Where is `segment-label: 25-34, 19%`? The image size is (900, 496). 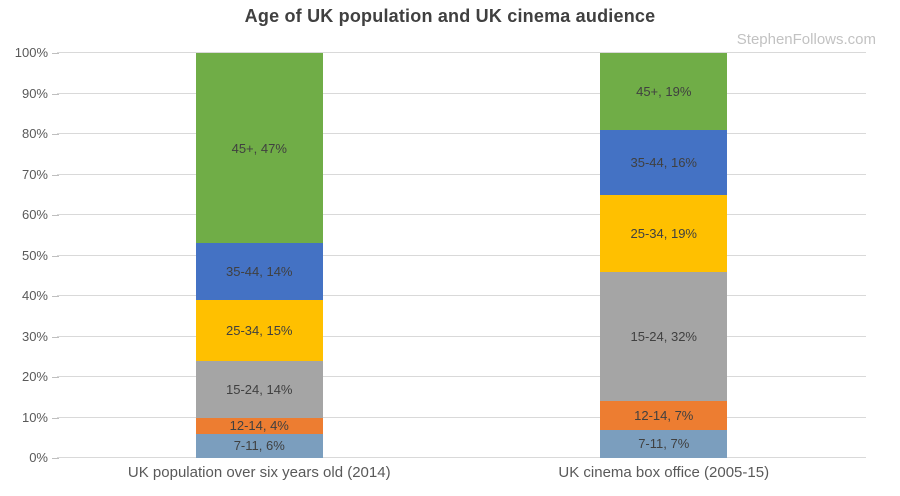
segment-label: 25-34, 19% is located at coordinates (664, 233).